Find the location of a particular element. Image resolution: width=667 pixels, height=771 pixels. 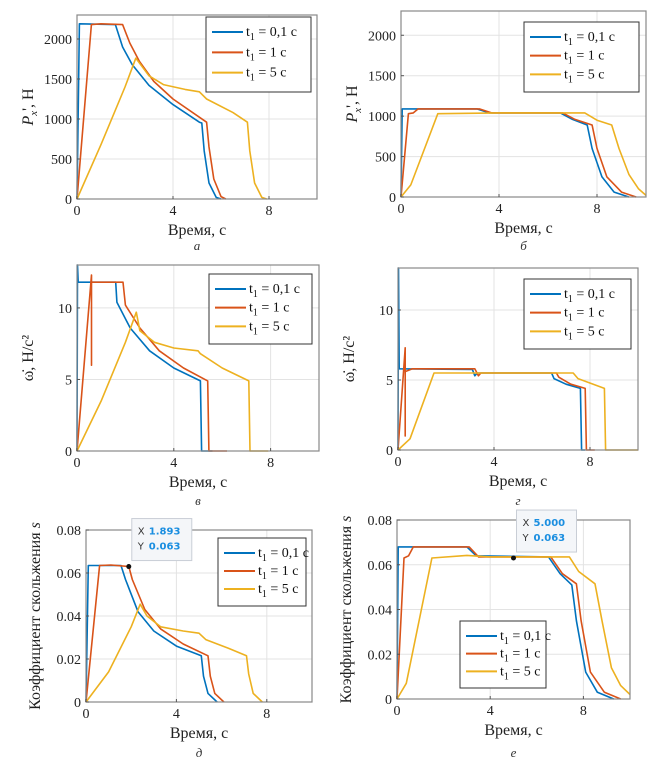

datatip-x-value: 5.000 is located at coordinates (550, 523).